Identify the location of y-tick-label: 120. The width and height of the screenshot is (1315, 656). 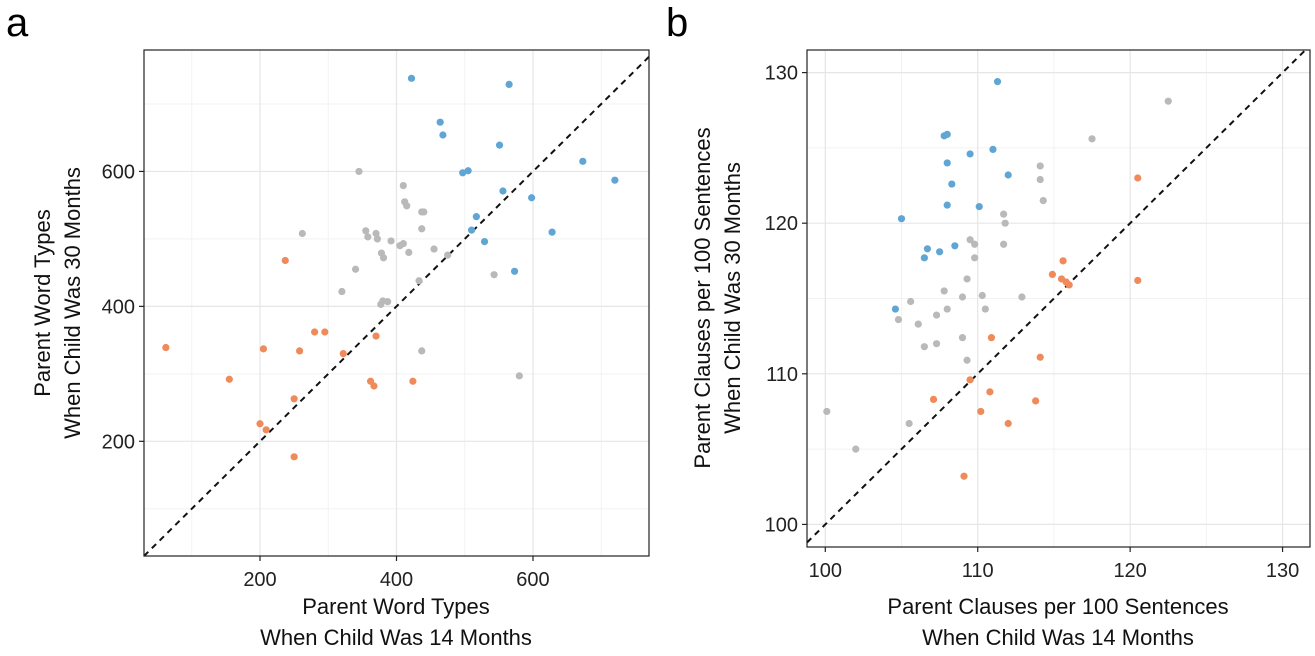
(781, 224).